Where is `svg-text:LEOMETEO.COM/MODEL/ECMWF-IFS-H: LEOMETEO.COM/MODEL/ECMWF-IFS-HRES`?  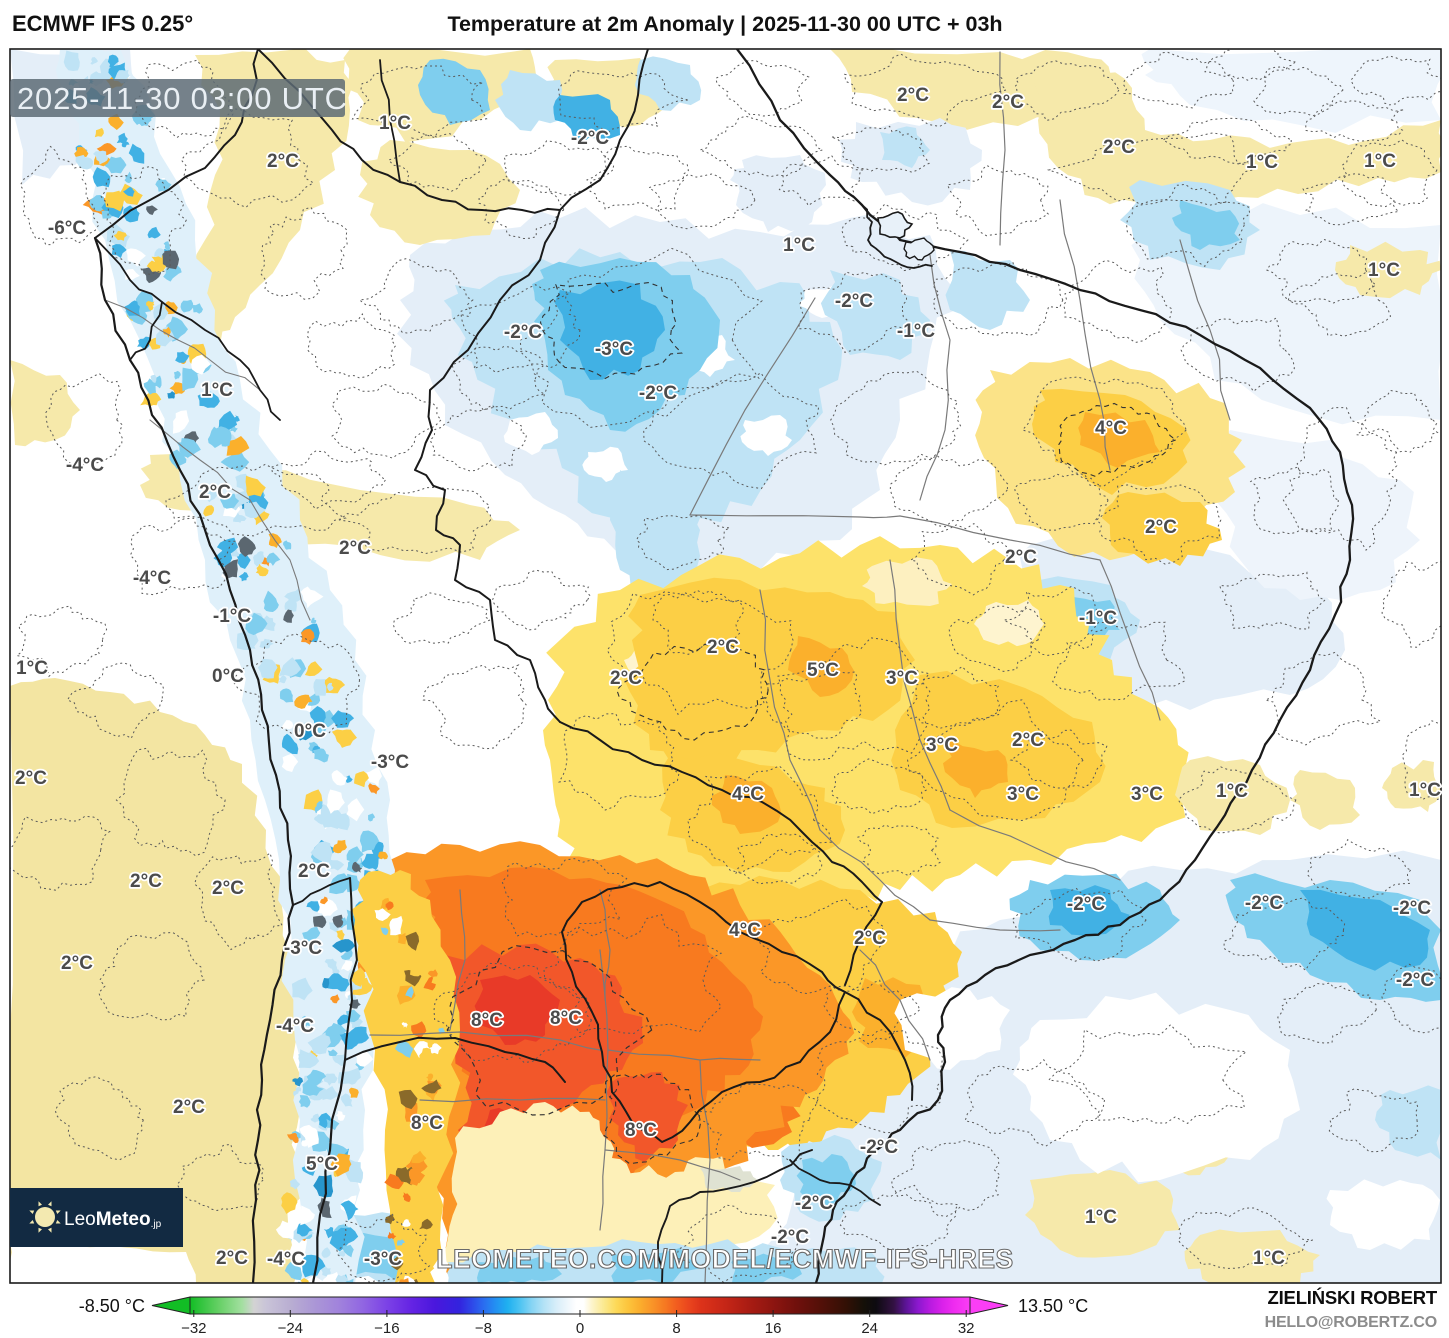 svg-text:LEOMETEO.COM/MODEL/ECMWF-IFS-H: LEOMETEO.COM/MODEL/ECMWF-IFS-HRES is located at coordinates (724, 1259).